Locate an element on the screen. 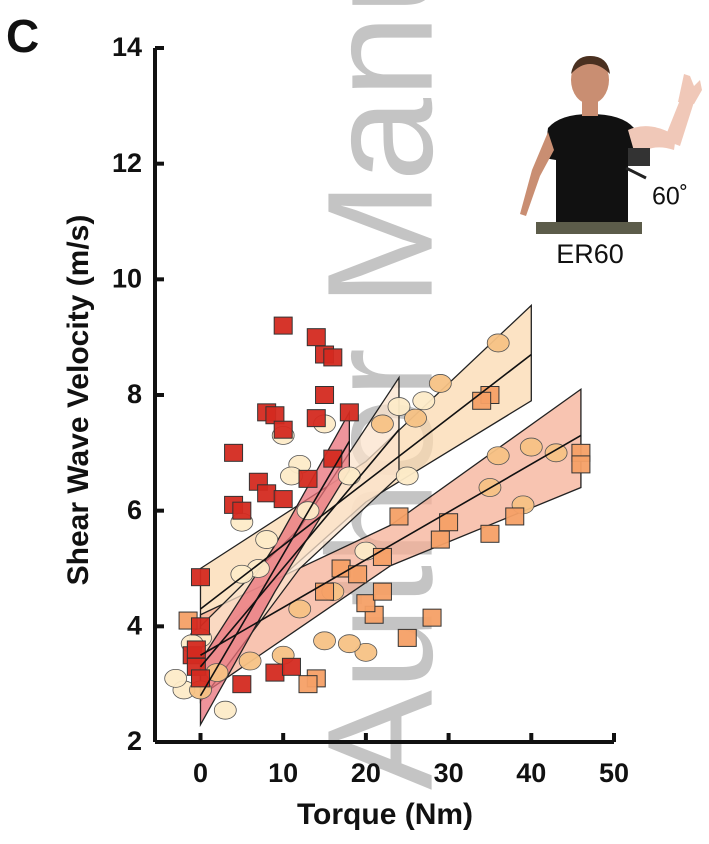 The width and height of the screenshot is (709, 844). x-tick-label: 40 is located at coordinates (531, 773).